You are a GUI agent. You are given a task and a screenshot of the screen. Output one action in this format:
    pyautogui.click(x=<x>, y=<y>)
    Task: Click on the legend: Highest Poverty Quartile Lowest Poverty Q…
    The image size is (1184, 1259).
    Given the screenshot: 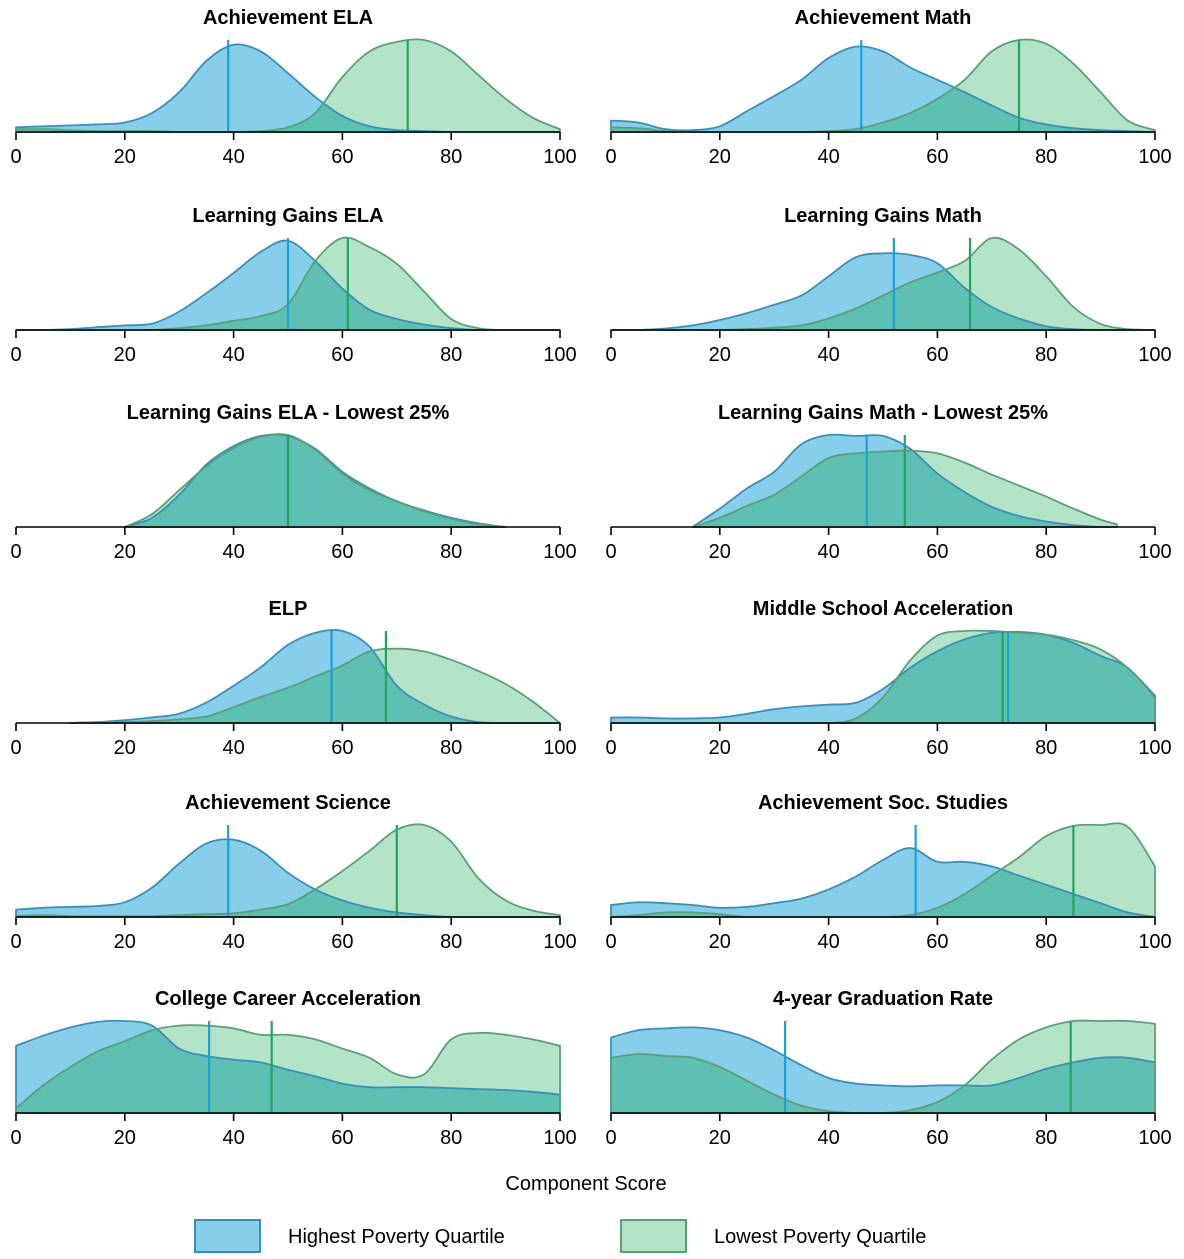 What is the action you would take?
    pyautogui.click(x=560, y=1236)
    